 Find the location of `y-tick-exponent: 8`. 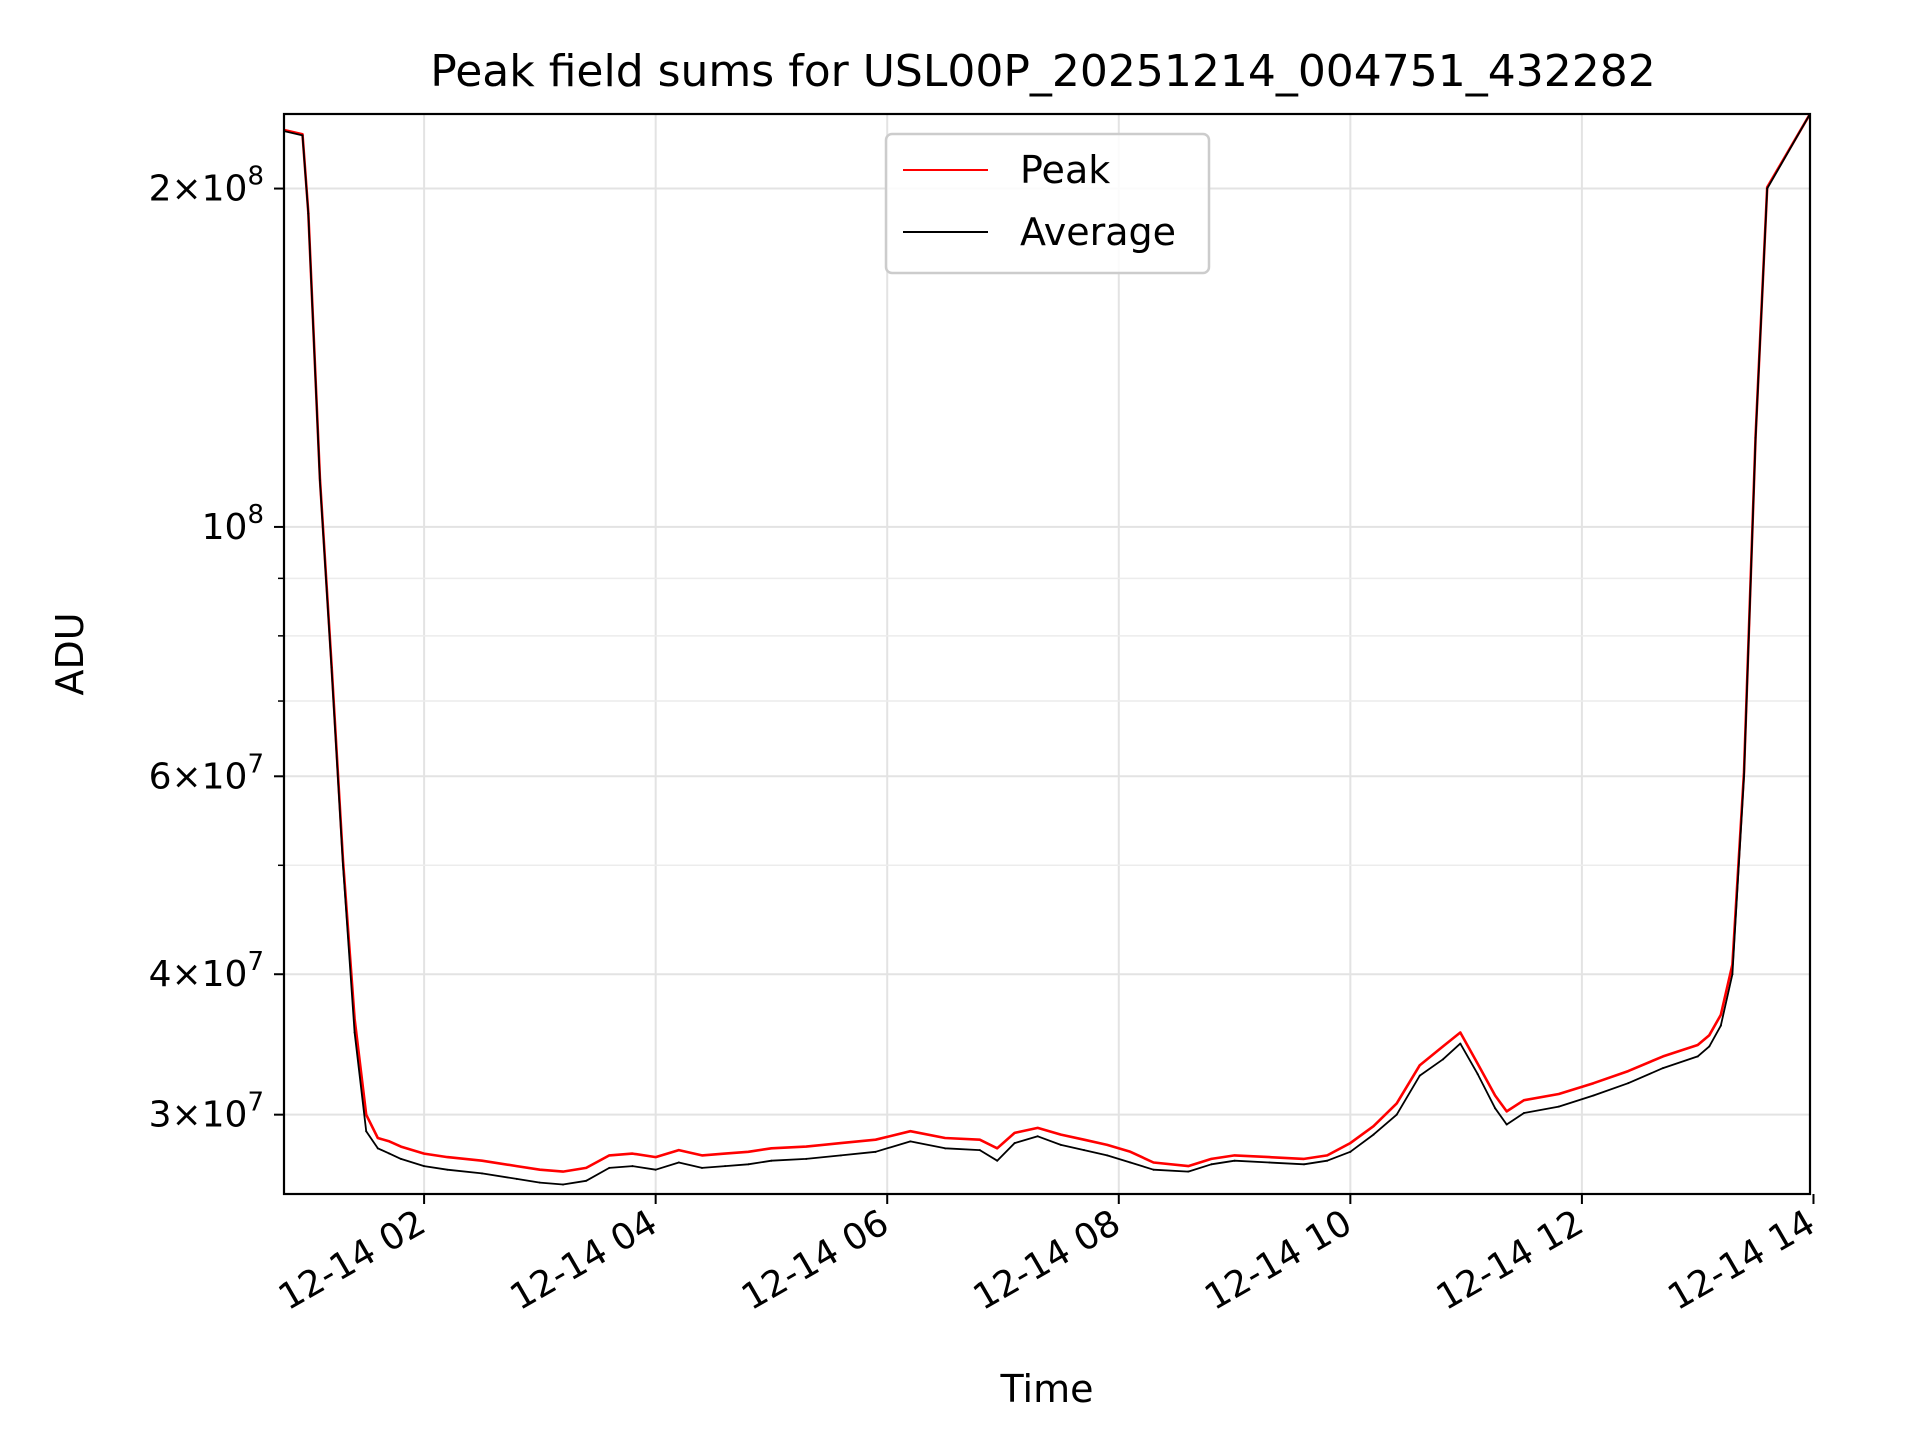

y-tick-exponent: 8 is located at coordinates (255, 515).